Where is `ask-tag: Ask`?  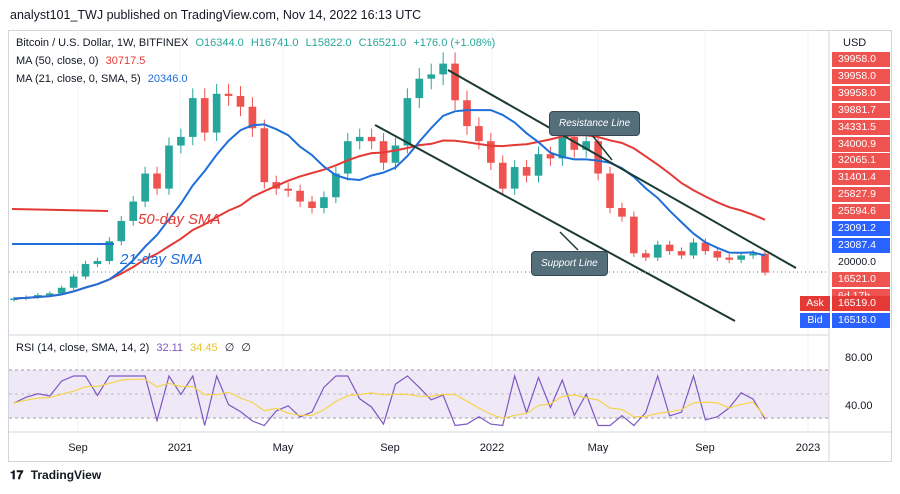
ask-tag: Ask is located at coordinates (815, 303).